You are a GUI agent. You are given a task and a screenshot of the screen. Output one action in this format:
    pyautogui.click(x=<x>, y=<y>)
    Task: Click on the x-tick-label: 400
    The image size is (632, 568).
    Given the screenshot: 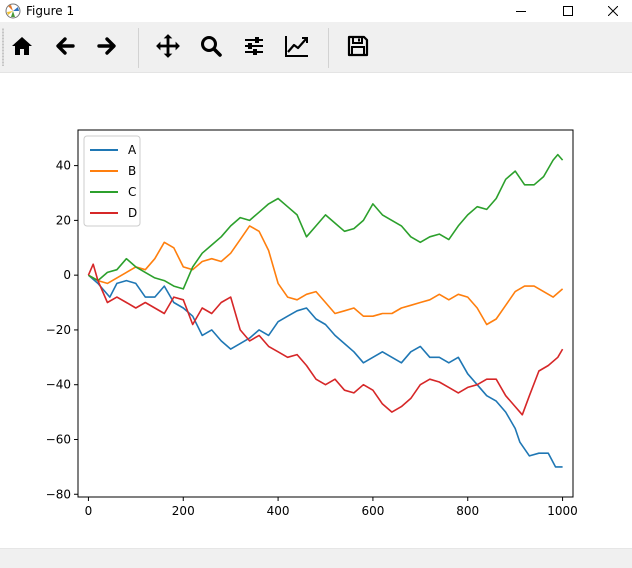 What is the action you would take?
    pyautogui.click(x=278, y=511)
    